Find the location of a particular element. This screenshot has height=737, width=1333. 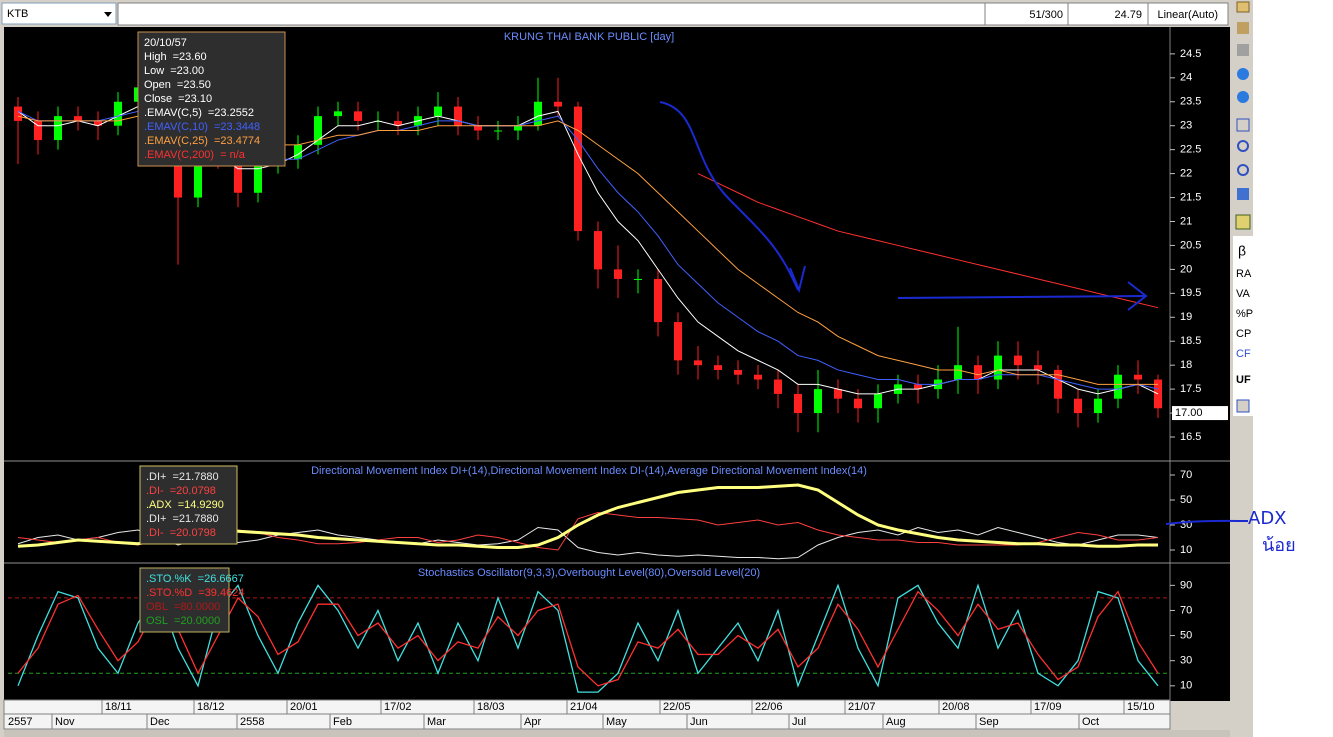

price: 24.79 is located at coordinates (1128, 15).